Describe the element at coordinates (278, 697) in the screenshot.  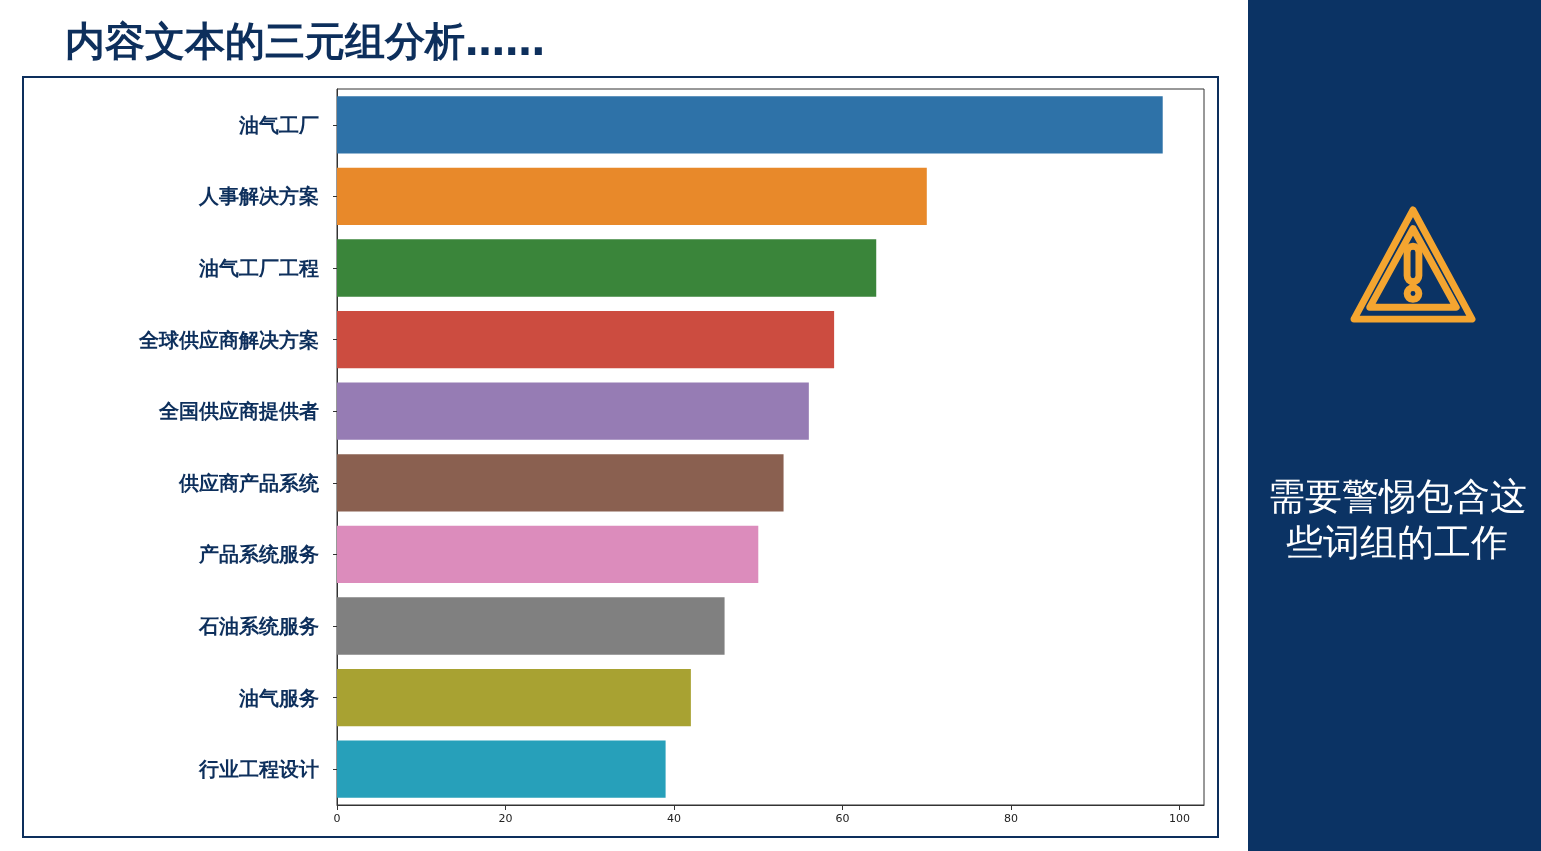
I see `y-tick-label: 油气服务` at that location.